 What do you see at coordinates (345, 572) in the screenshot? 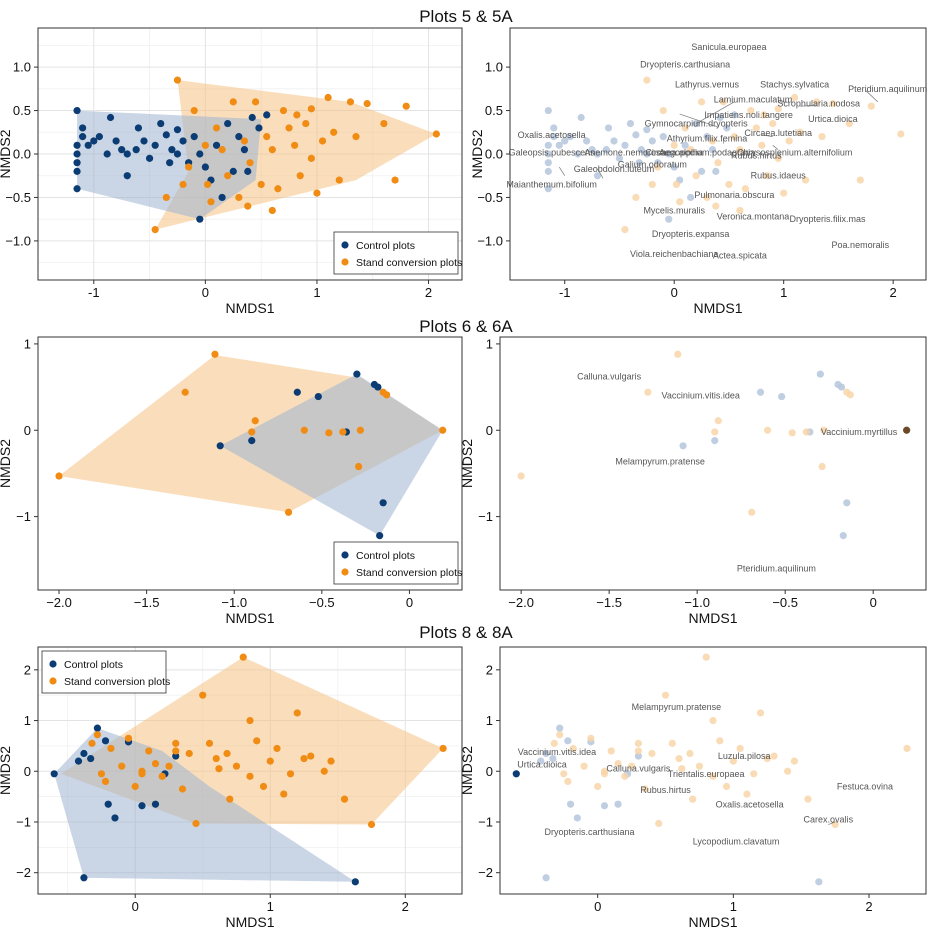
I see `legend-stand-marker` at bounding box center [345, 572].